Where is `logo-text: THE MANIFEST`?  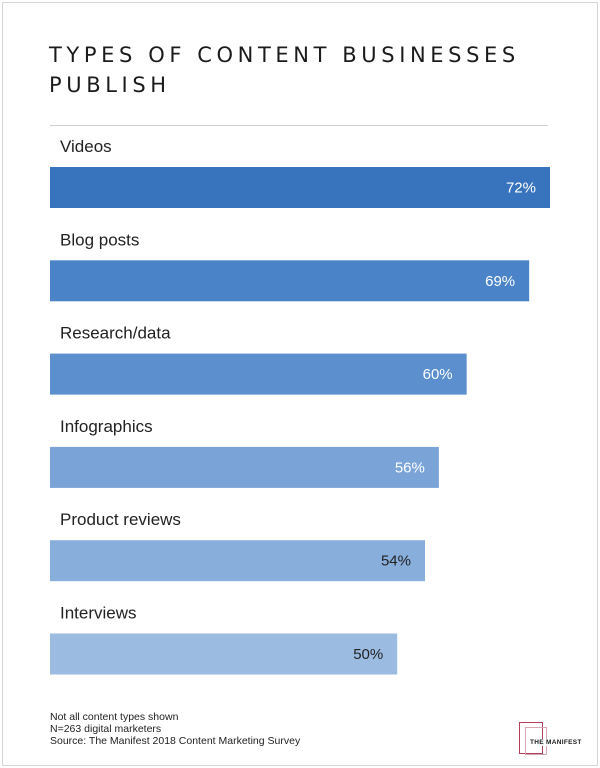
logo-text: THE MANIFEST is located at coordinates (556, 742).